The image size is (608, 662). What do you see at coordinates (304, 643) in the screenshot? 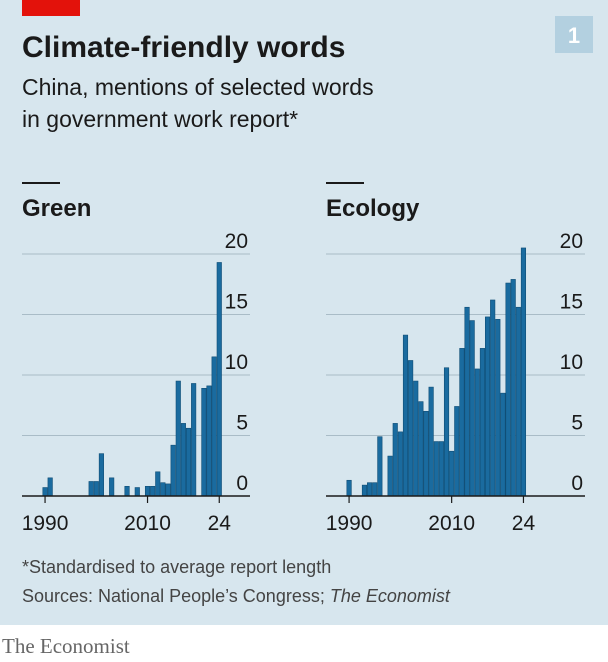
I see `brand-strip` at bounding box center [304, 643].